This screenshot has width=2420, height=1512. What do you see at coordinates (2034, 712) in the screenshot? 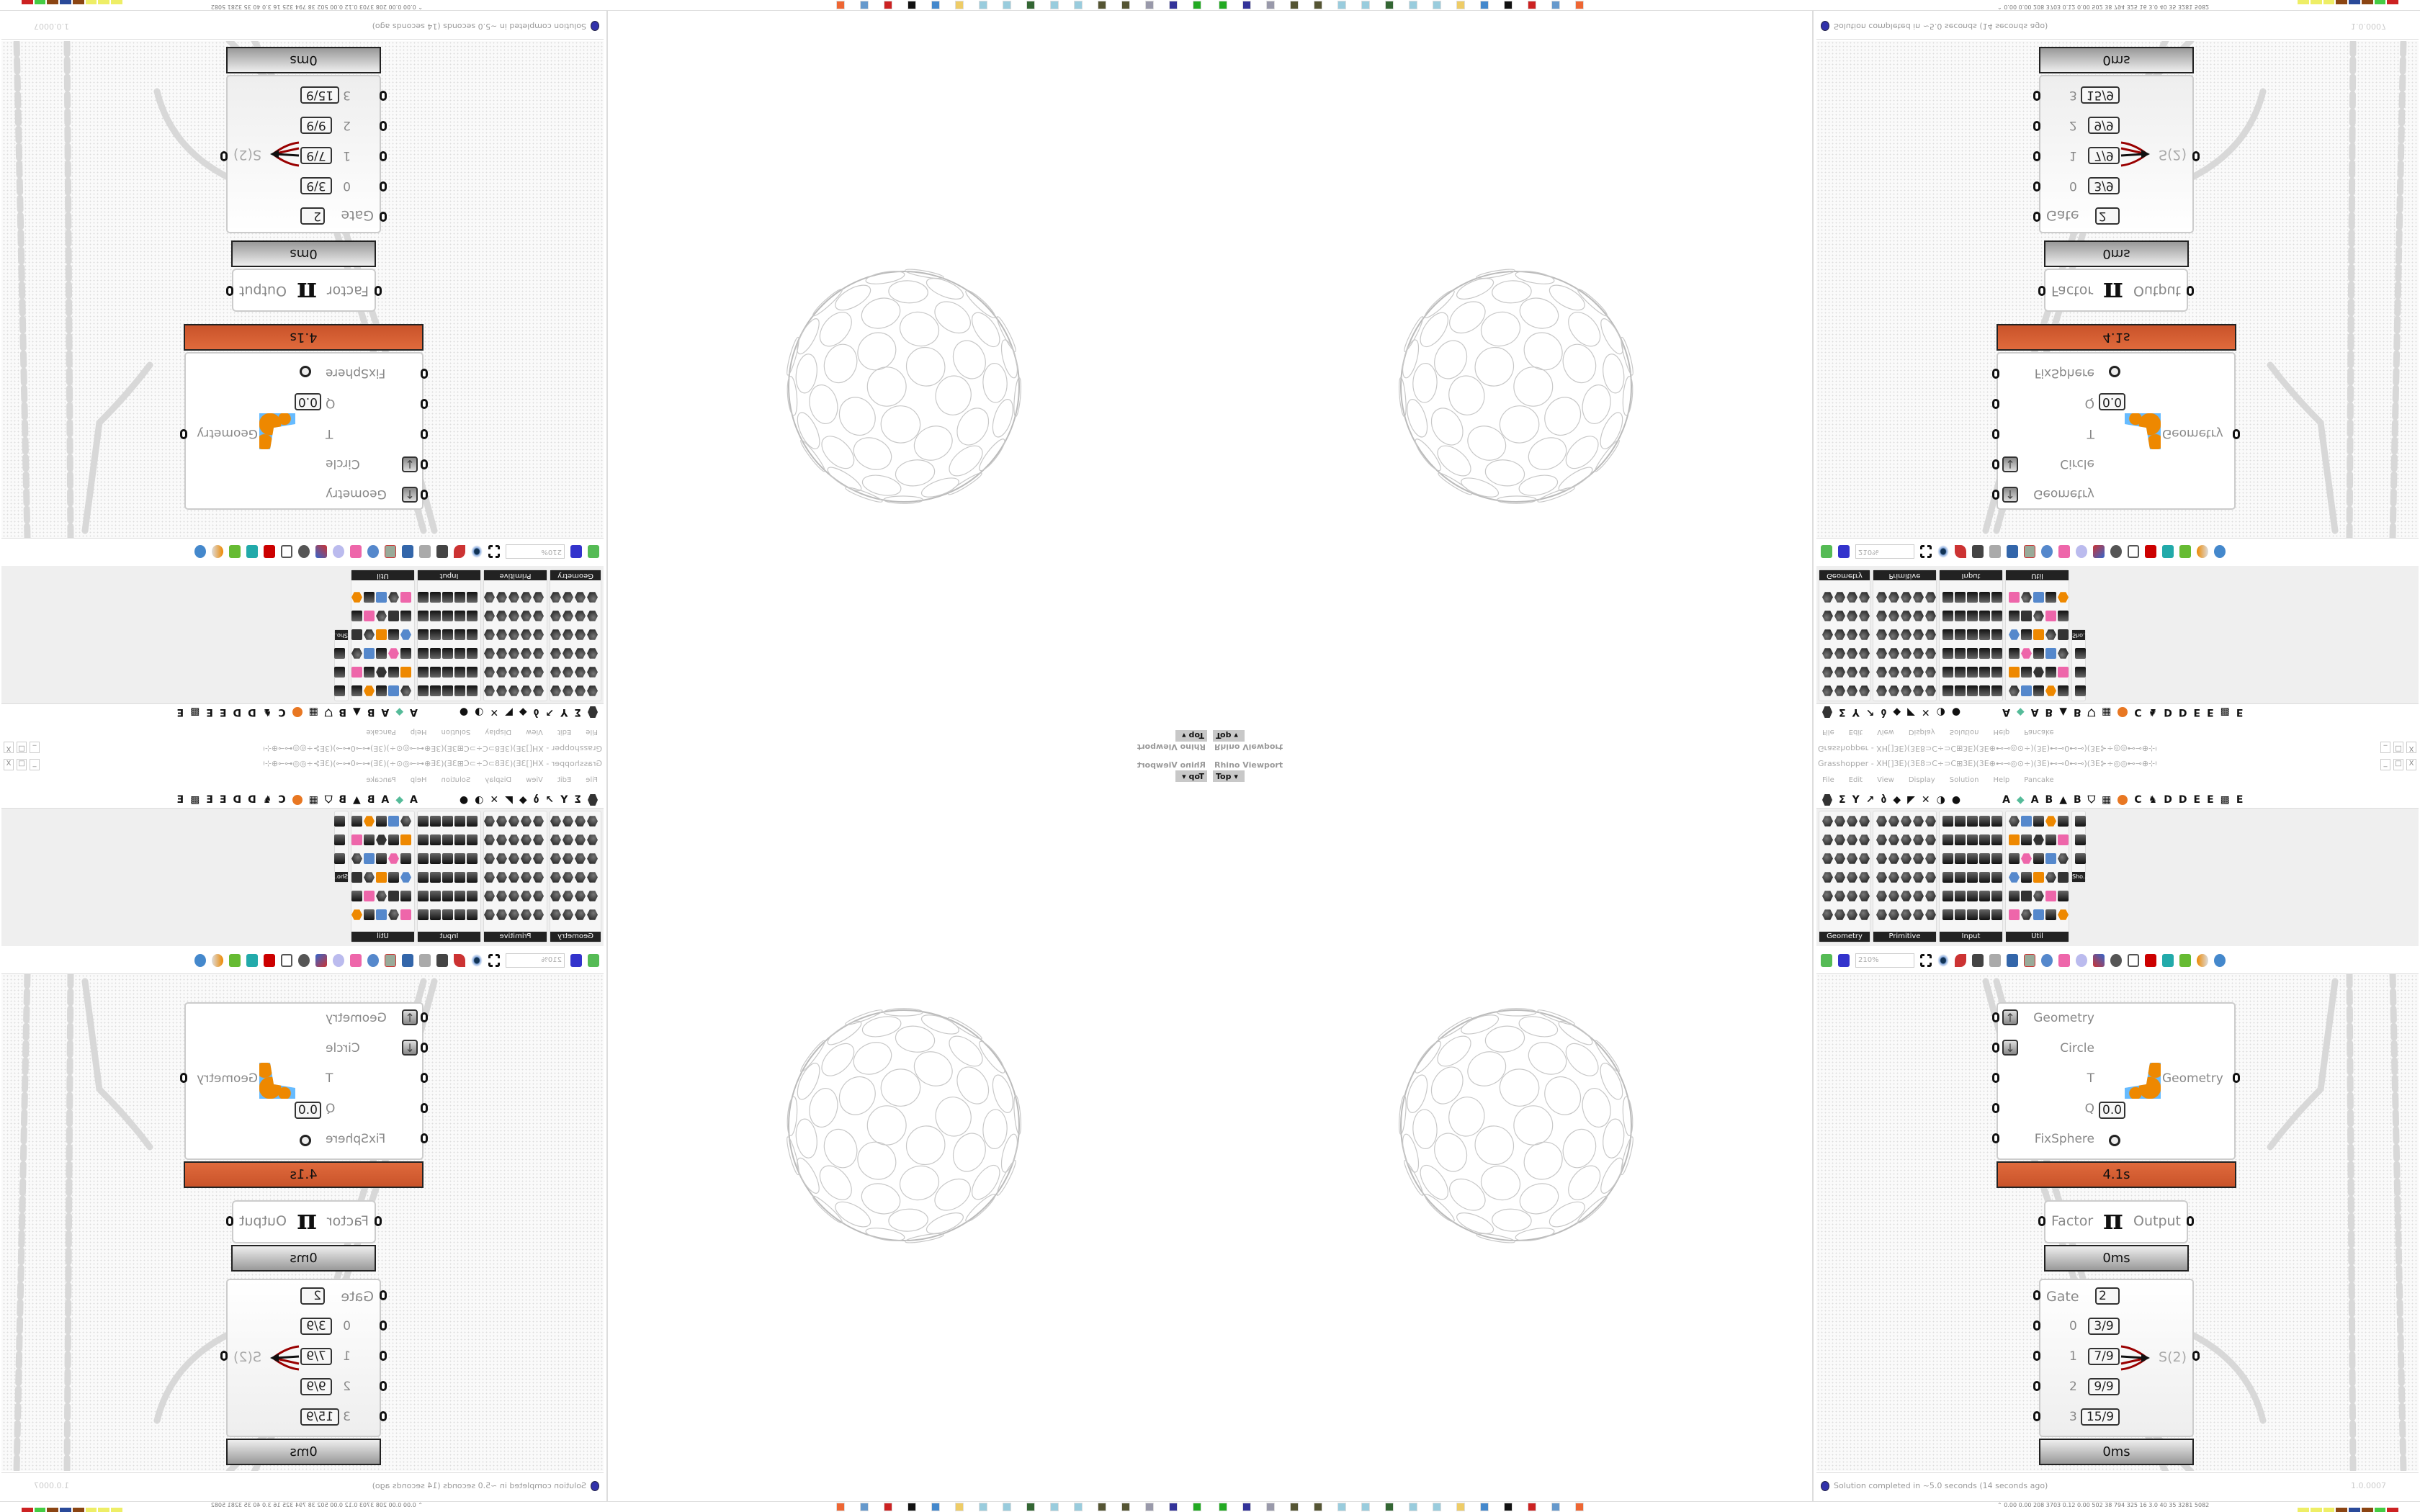
I see `tab-a2: A` at bounding box center [2034, 712].